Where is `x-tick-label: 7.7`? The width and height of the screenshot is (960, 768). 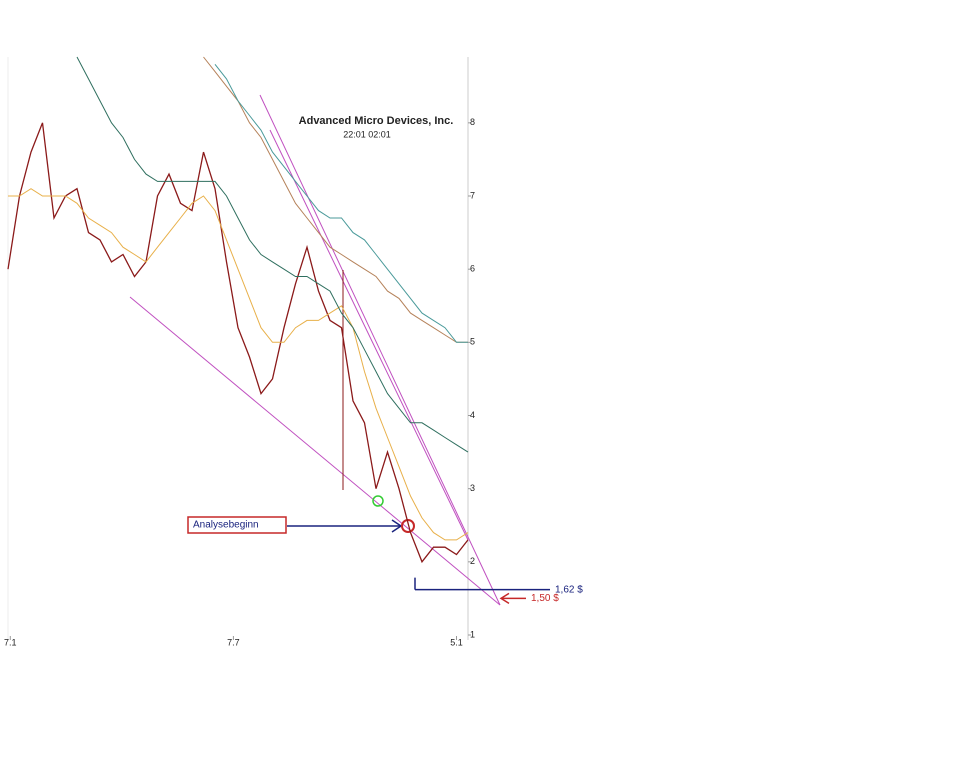
x-tick-label: 7.7 is located at coordinates (233, 642).